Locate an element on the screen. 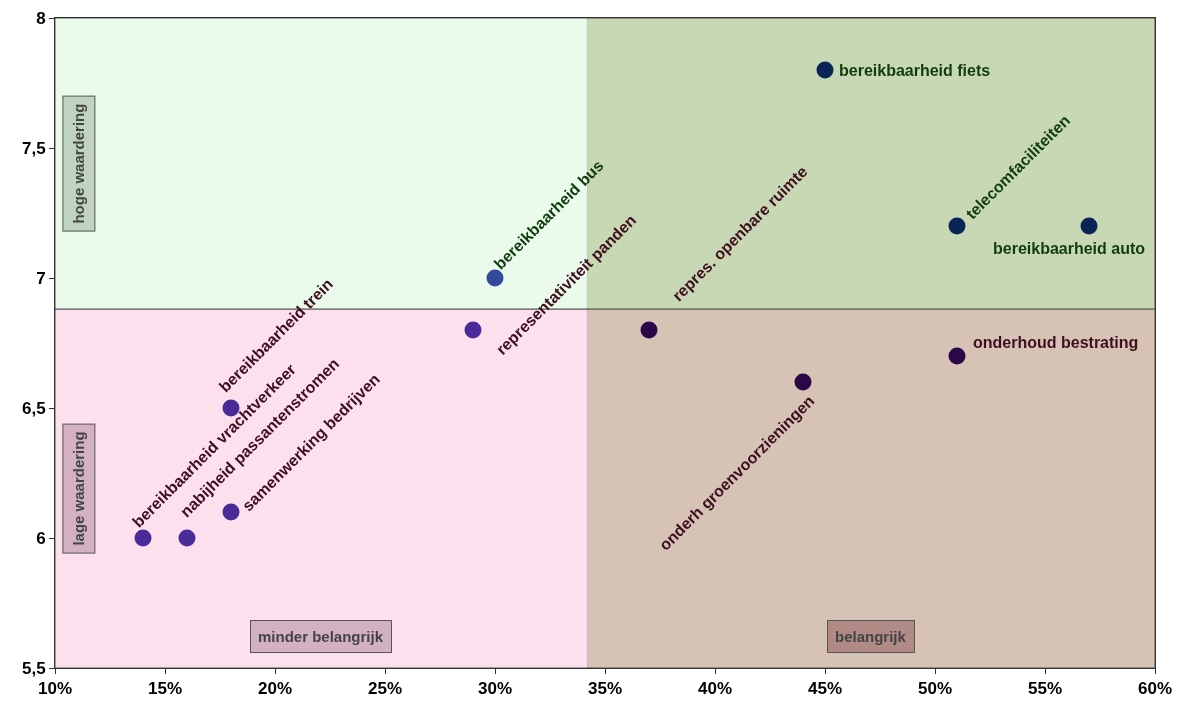  x-tick-label: 10% is located at coordinates (55, 689).